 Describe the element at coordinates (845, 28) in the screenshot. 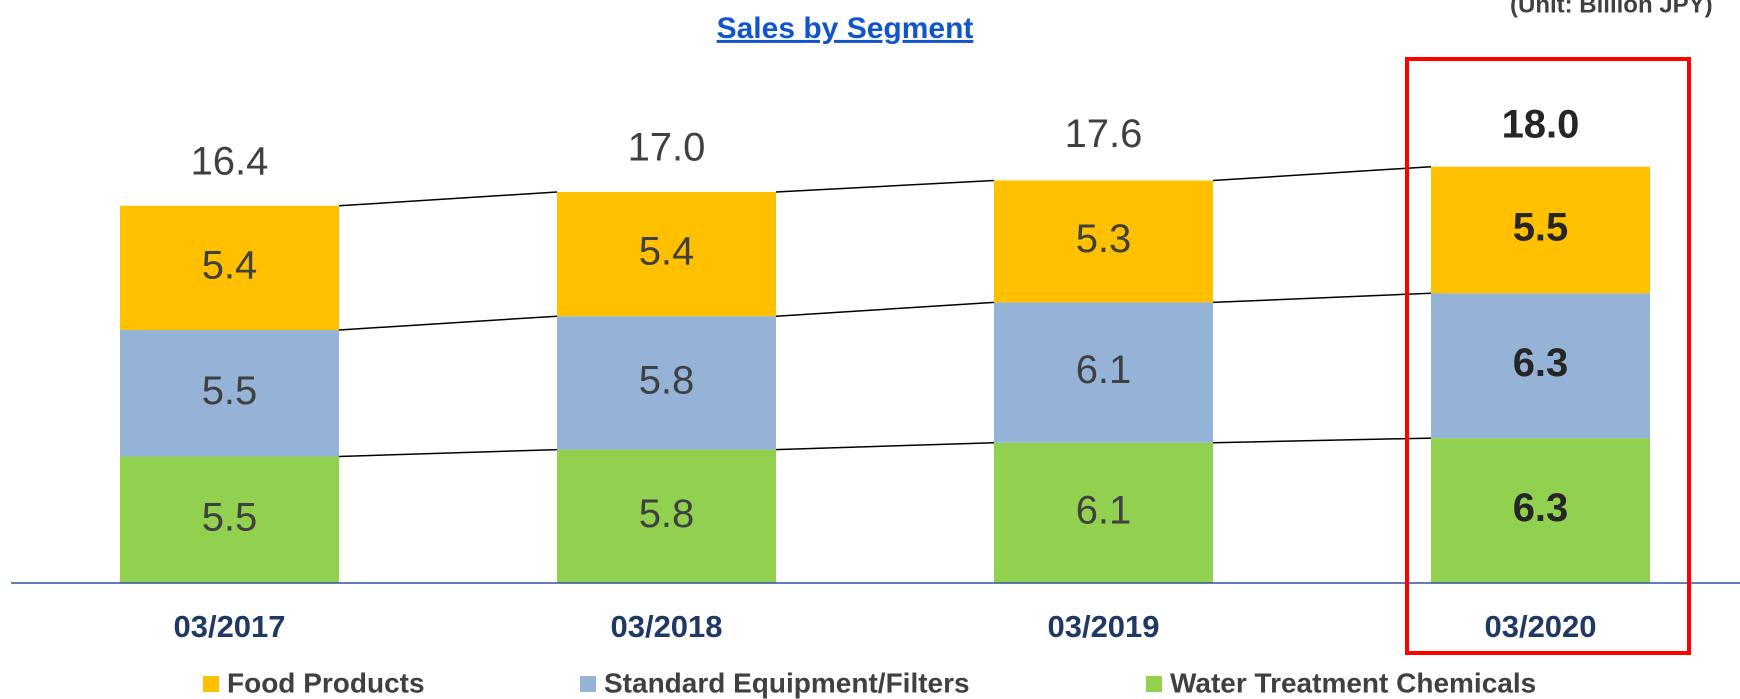

I see `chart-title: Sales by Segment` at that location.